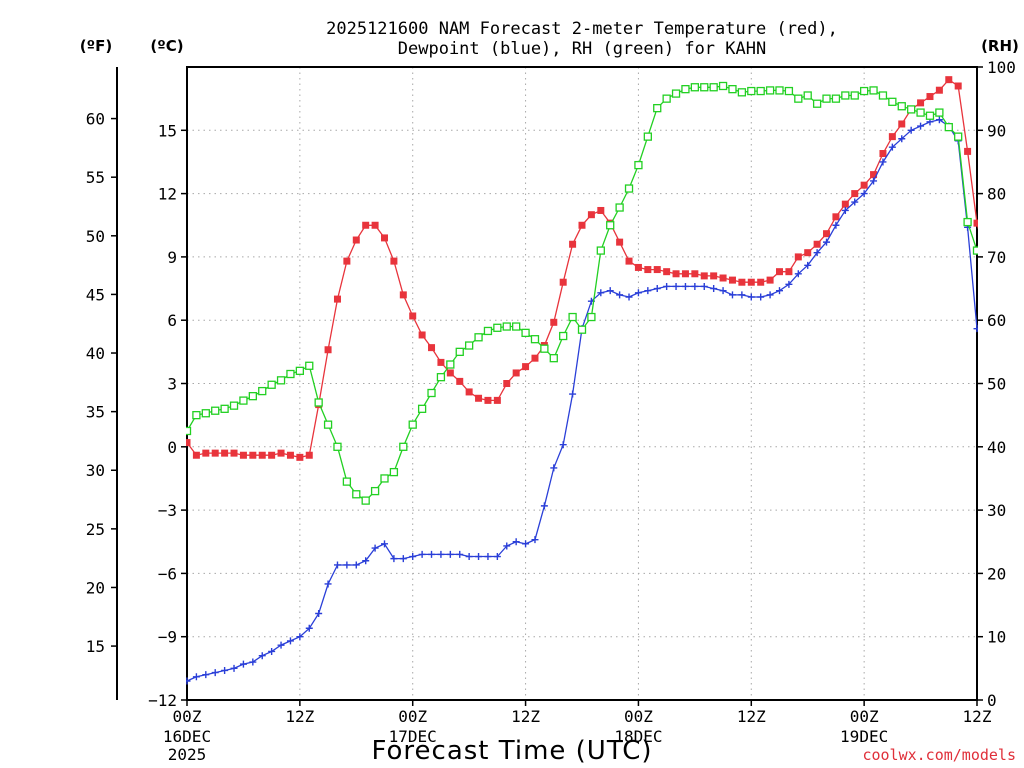  What do you see at coordinates (1001, 67) in the screenshot?
I see `rh-tick-label: 100` at bounding box center [1001, 67].